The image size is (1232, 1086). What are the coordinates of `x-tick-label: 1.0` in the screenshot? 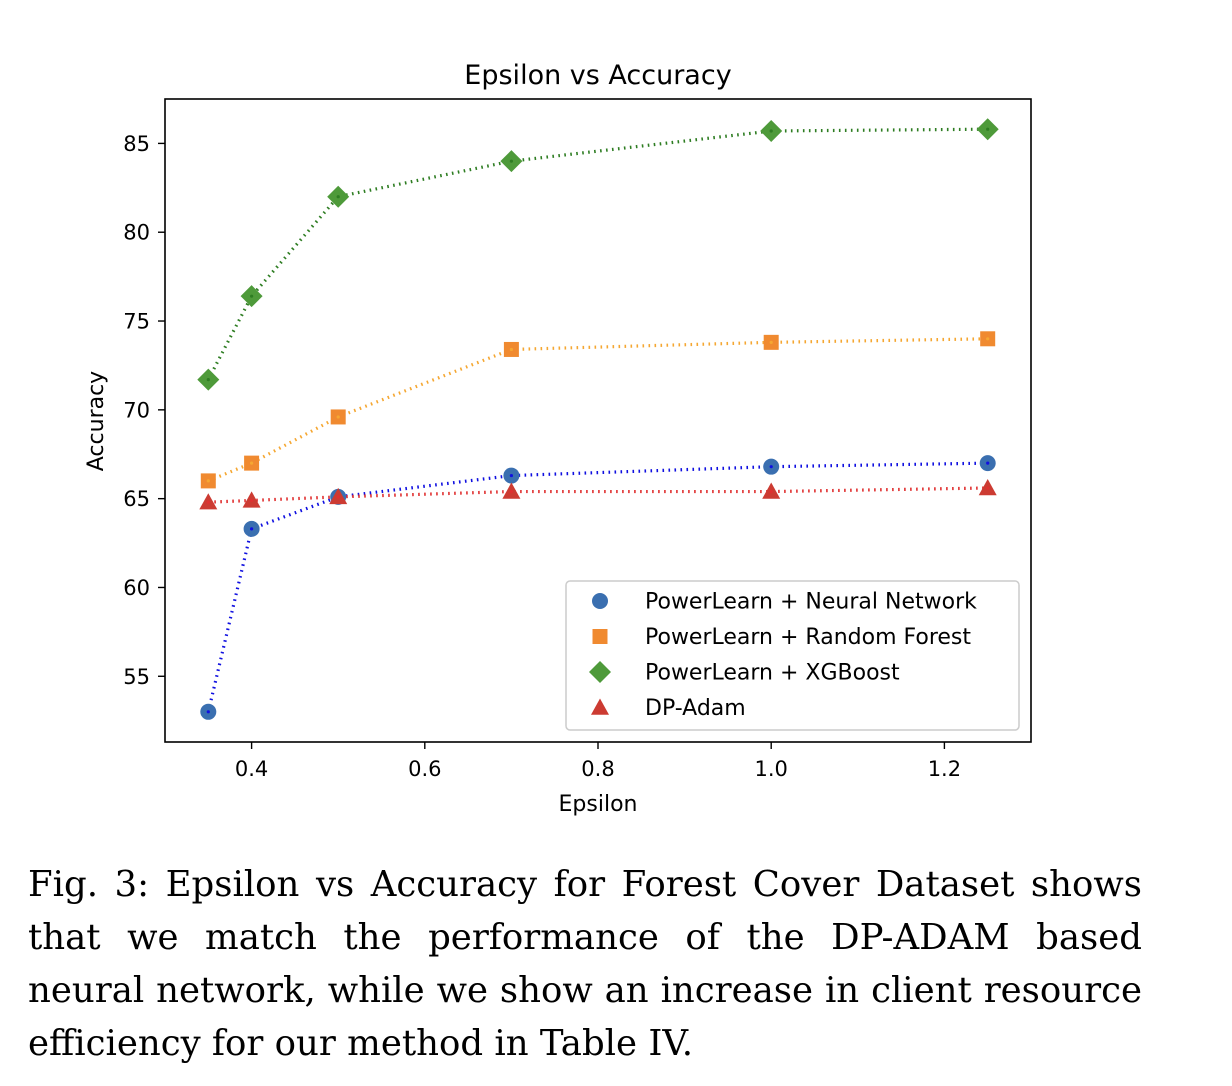 It's located at (770, 769).